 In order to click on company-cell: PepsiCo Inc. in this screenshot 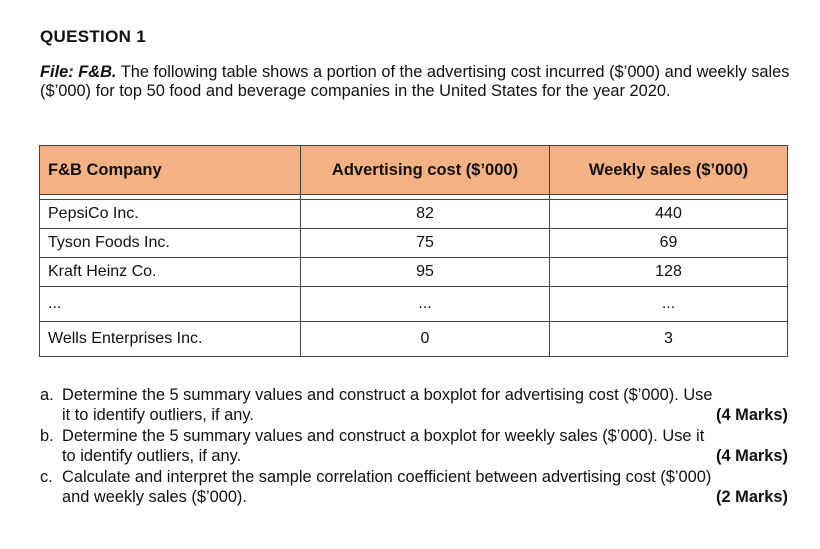, I will do `click(170, 214)`.